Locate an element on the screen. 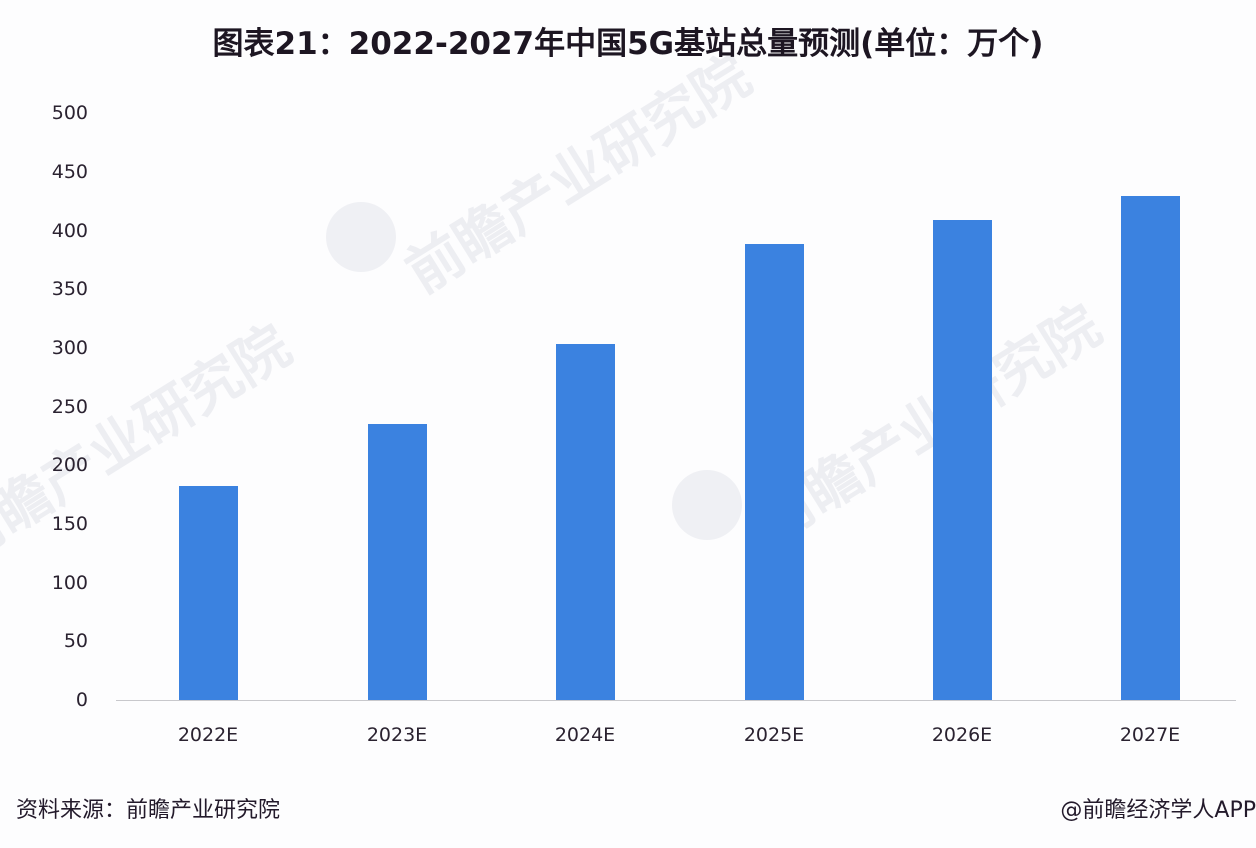  bar-2025E is located at coordinates (774, 472).